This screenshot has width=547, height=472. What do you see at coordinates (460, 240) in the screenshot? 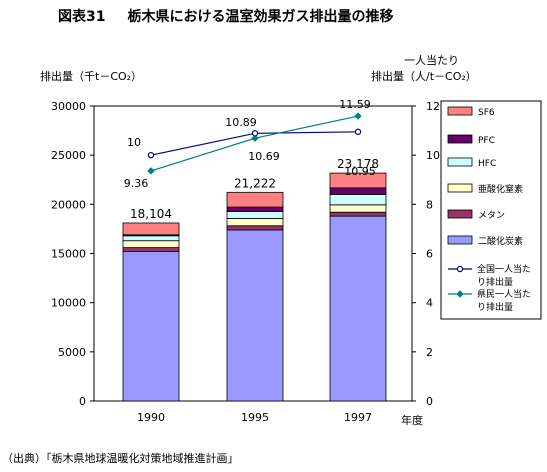
I see `legend-swatch-co2` at bounding box center [460, 240].